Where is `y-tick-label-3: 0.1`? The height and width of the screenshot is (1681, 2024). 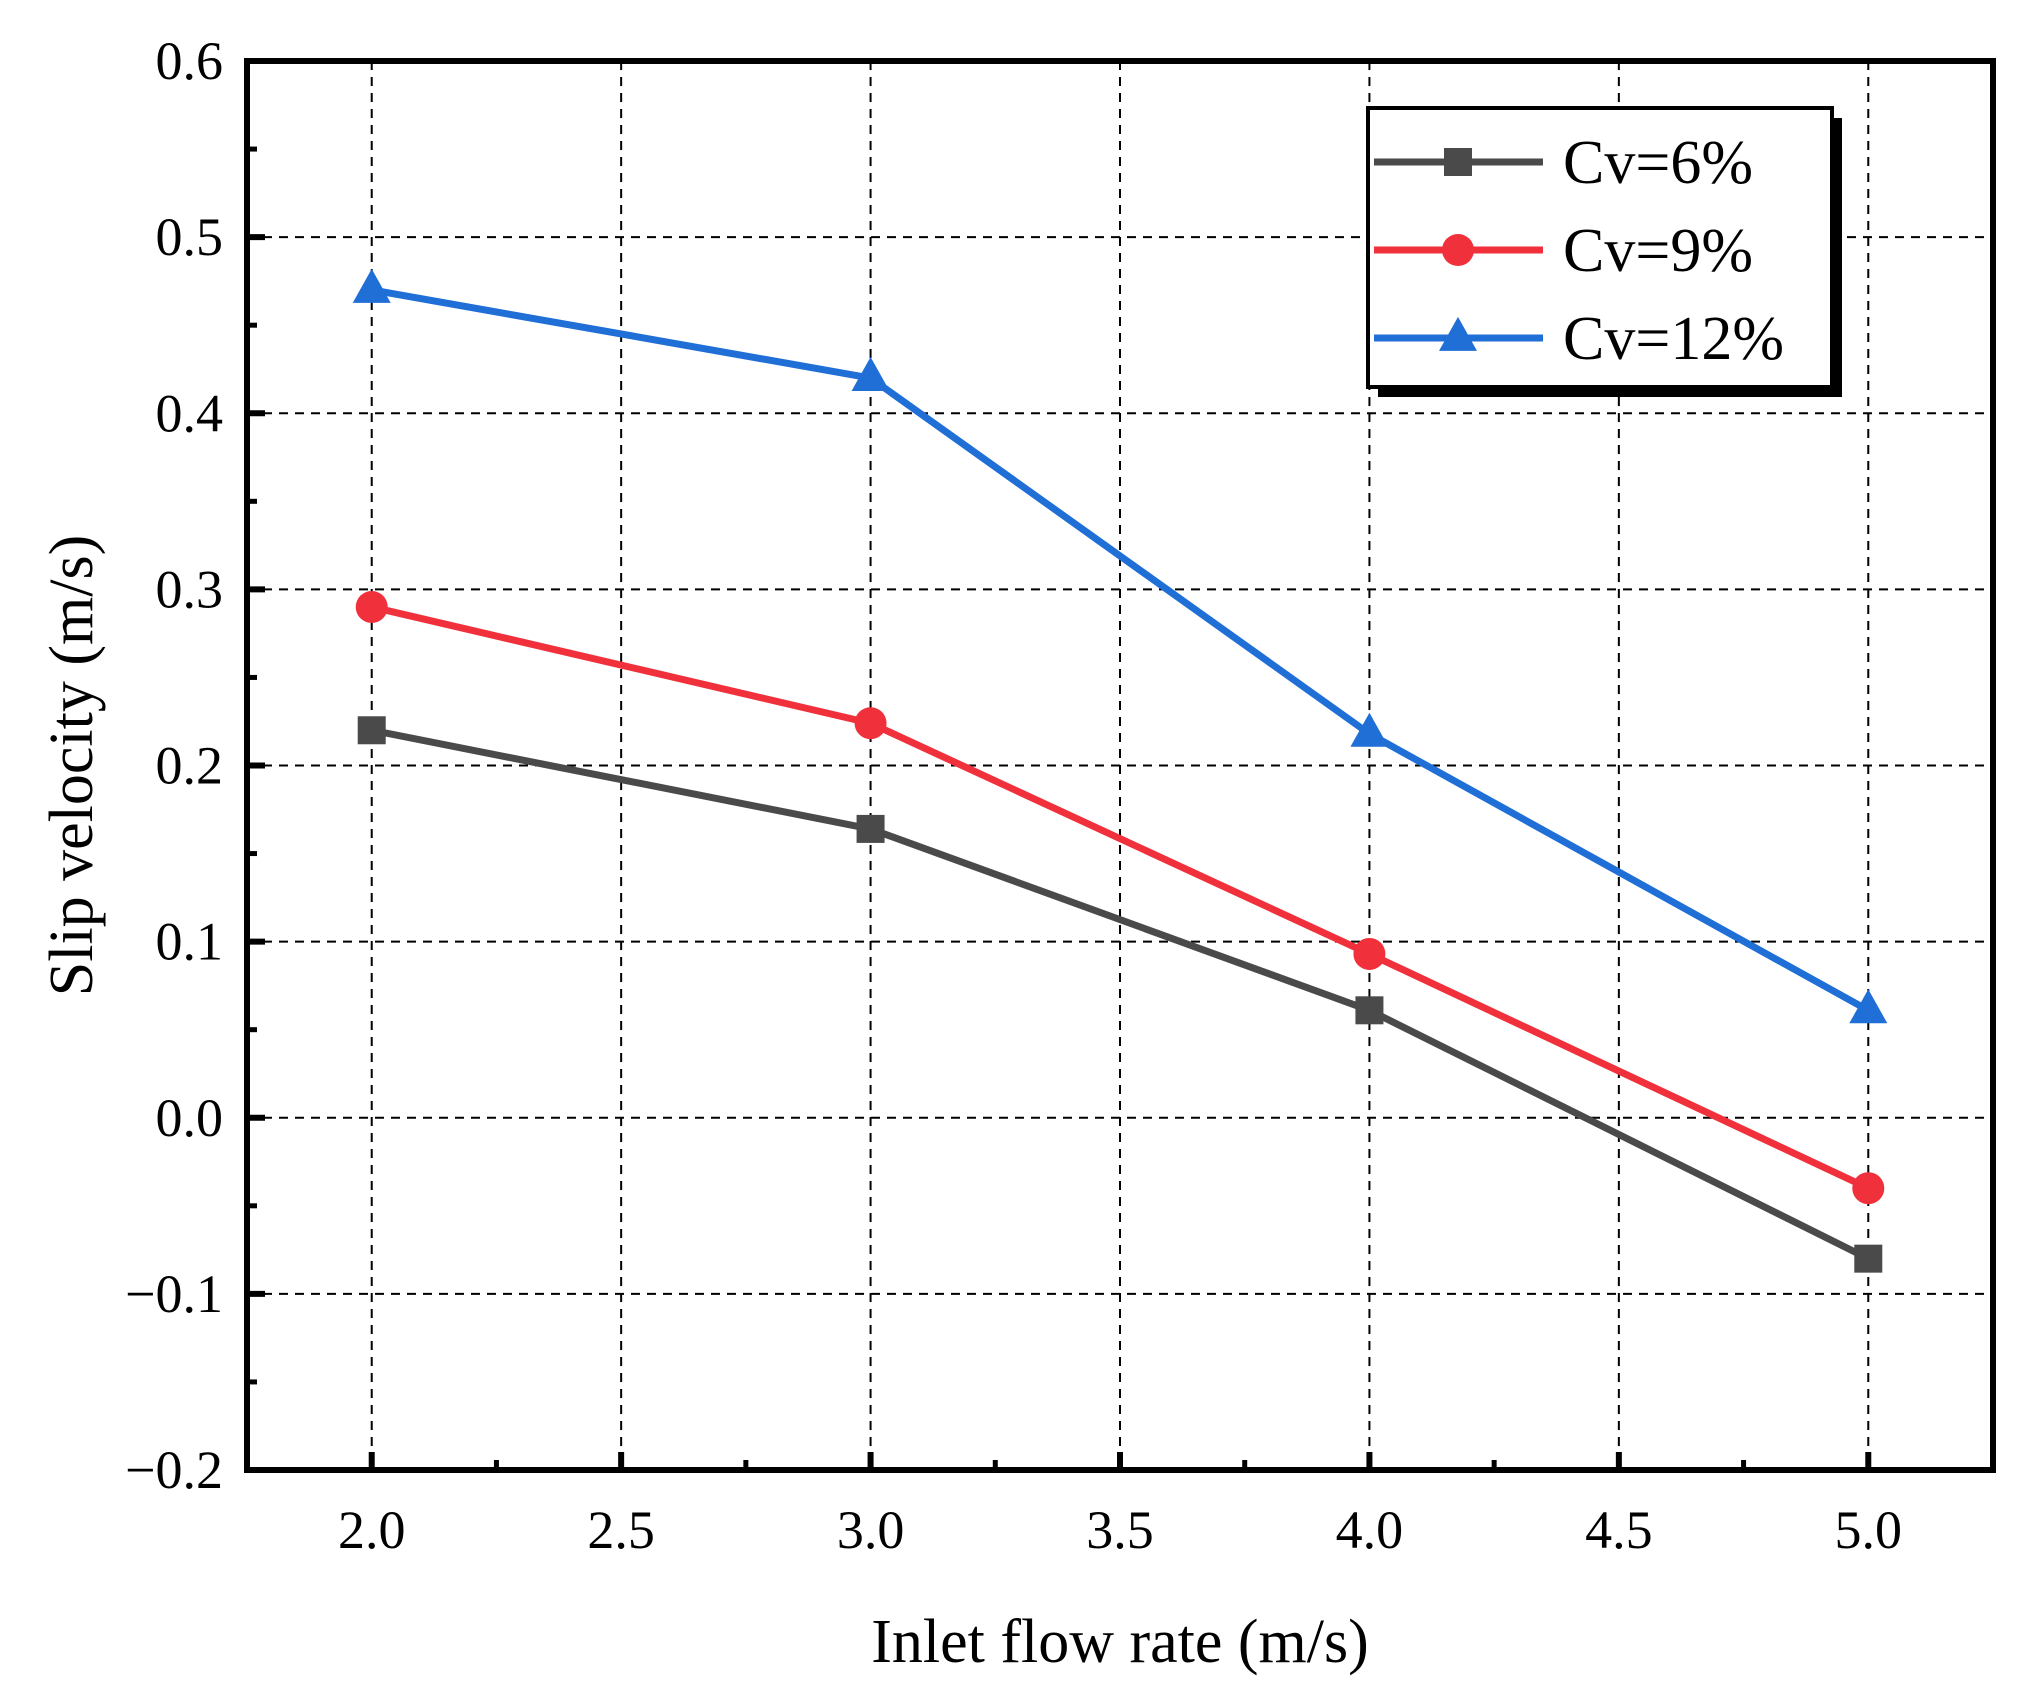
y-tick-label-3: 0.1 is located at coordinates (190, 942).